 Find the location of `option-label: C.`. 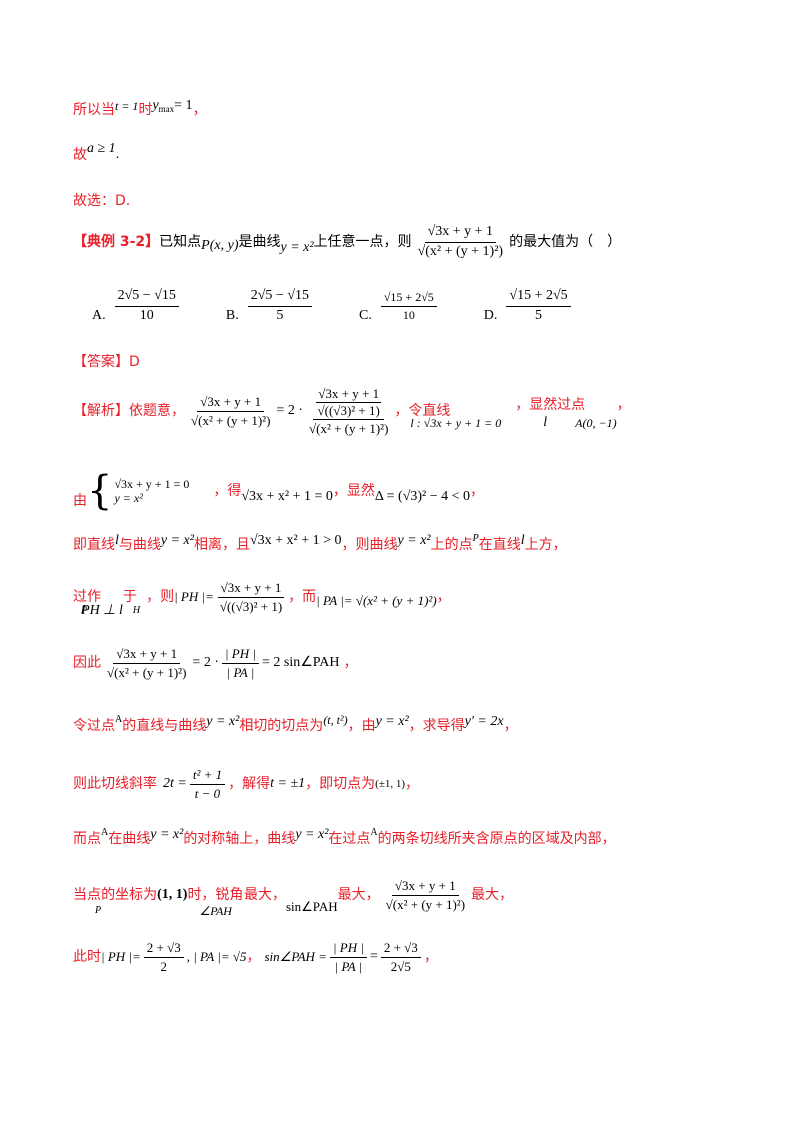

option-label: C. is located at coordinates (365, 315).